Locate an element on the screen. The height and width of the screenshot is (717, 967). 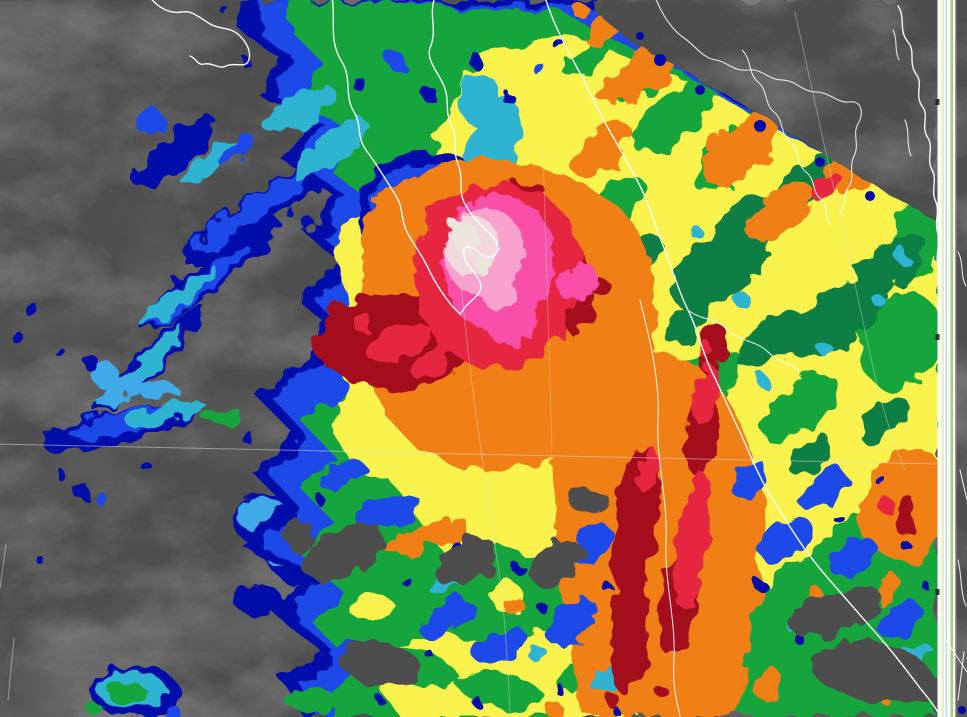
band-gray-stripe is located at coordinates (956, 358).